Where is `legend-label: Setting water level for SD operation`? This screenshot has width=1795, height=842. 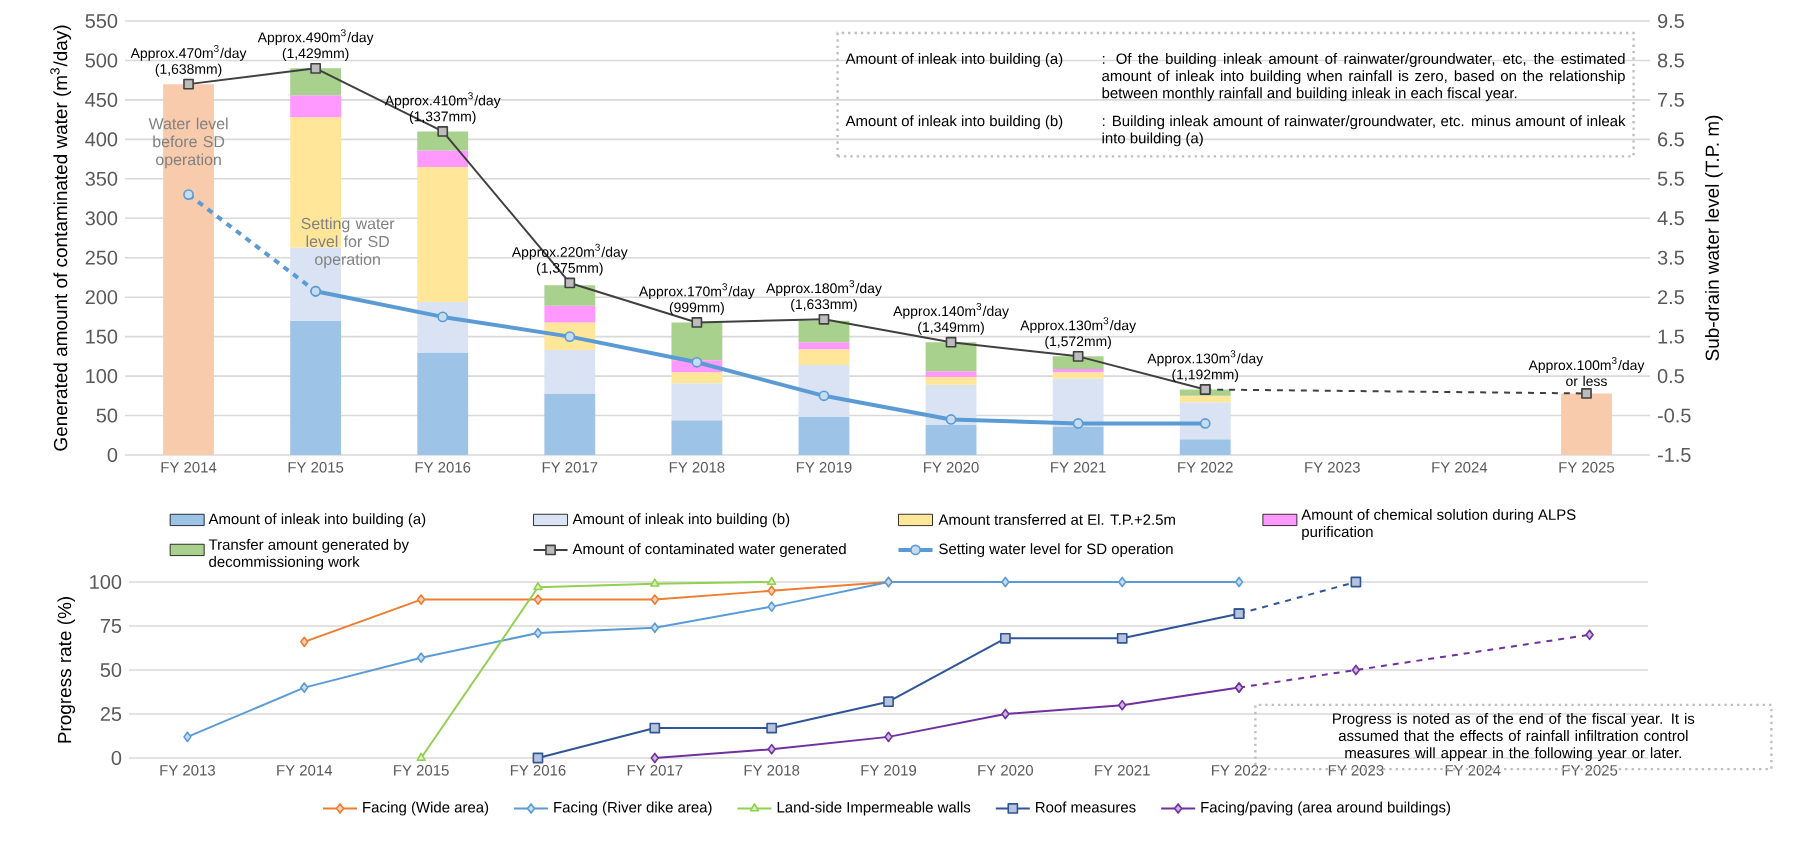 legend-label: Setting water level for SD operation is located at coordinates (1056, 550).